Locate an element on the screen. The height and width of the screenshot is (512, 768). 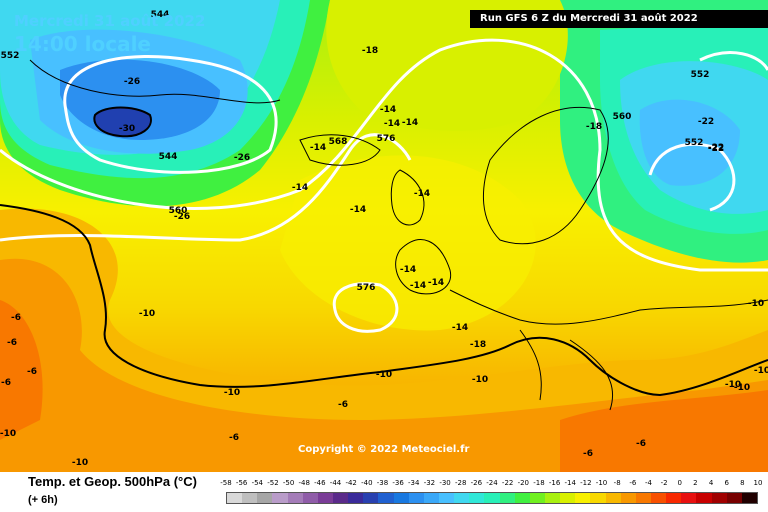
legend-tick: 0 is located at coordinates (679, 483).